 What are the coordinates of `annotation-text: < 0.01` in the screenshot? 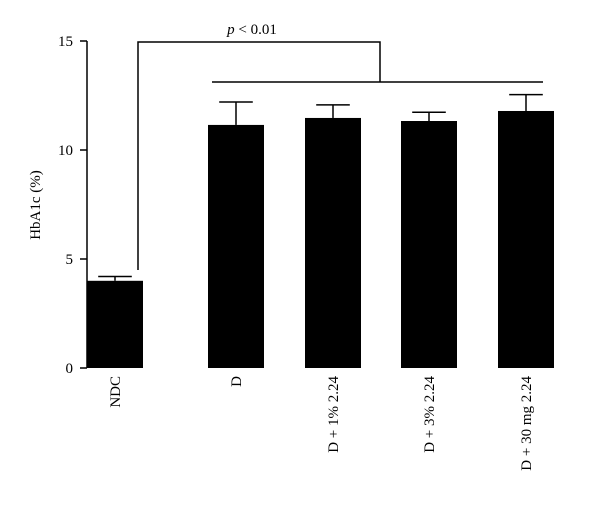 It's located at (257, 30).